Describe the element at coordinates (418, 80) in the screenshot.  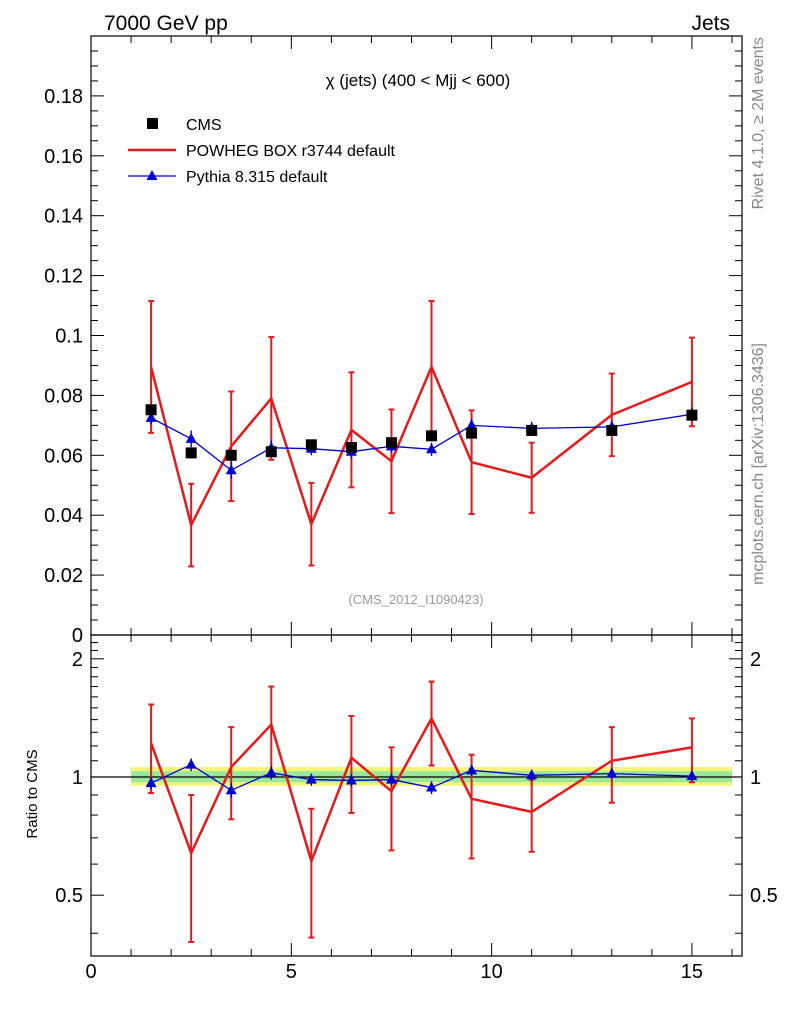
I see `main-plot-title: χ (jets) (400 < Mjj < 600)` at that location.